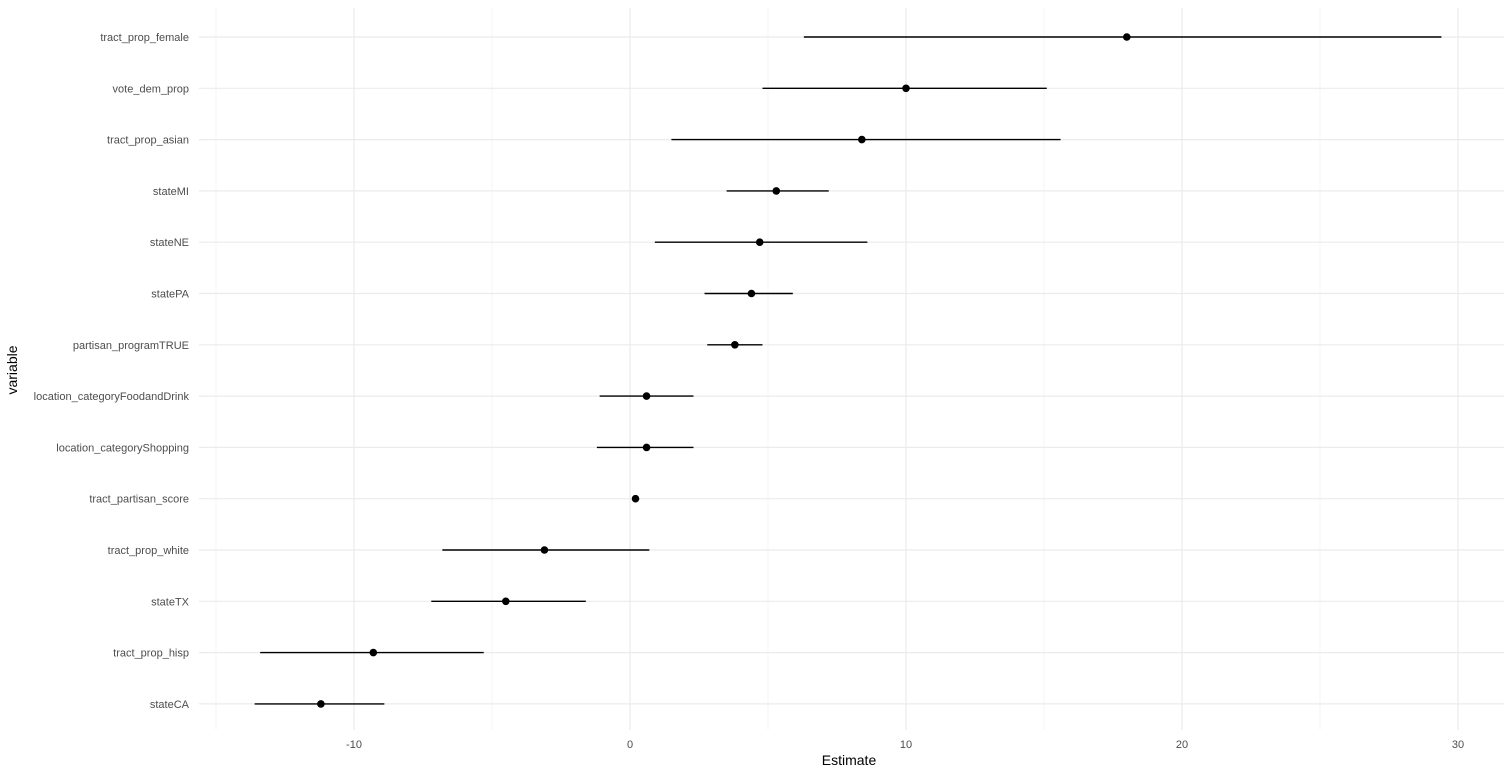 Image resolution: width=1504 pixels, height=769 pixels. I want to click on estimate-point-stateNE, so click(759, 242).